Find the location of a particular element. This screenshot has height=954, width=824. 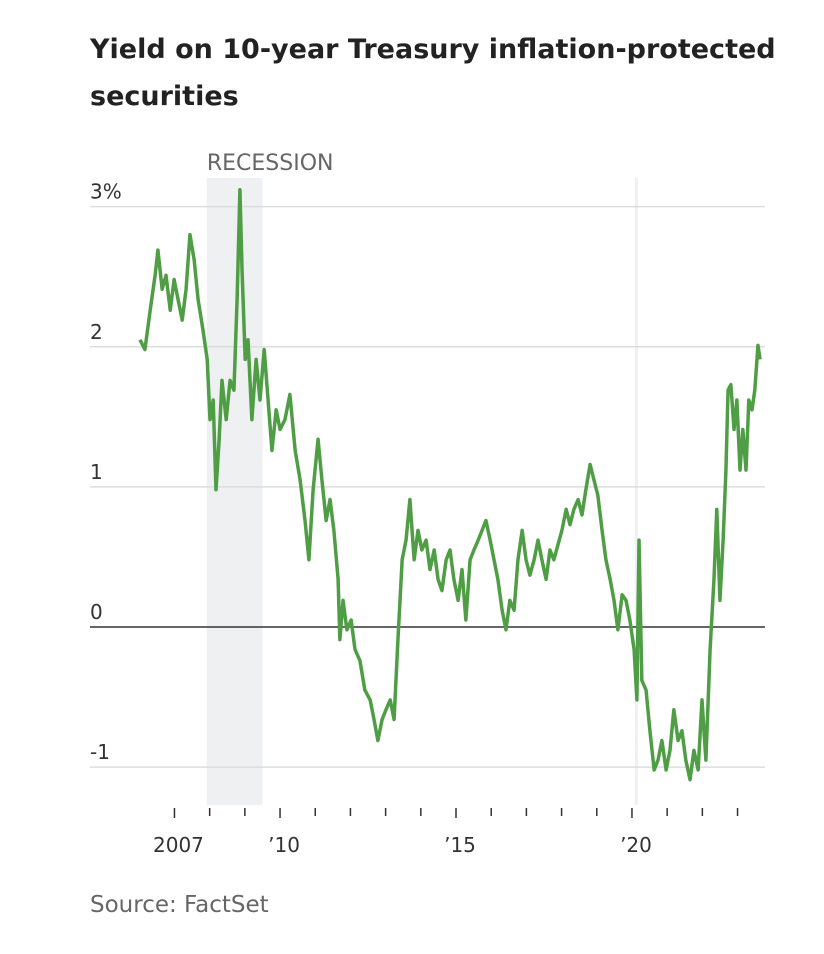

x-tick-label: ’20 is located at coordinates (636, 845).